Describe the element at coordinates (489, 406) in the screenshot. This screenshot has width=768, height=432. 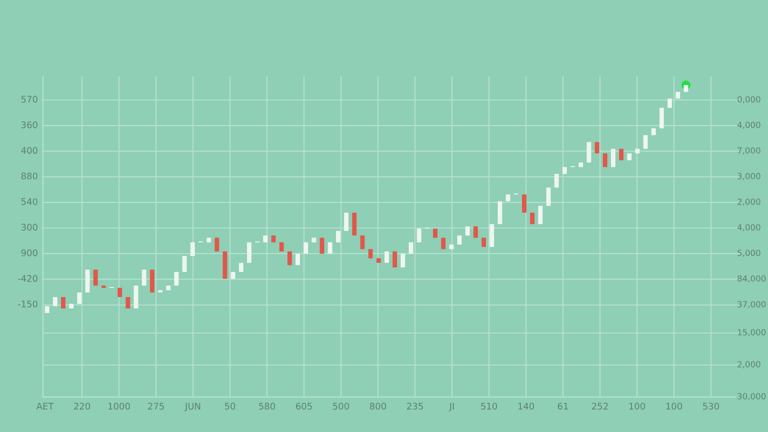
I see `text: 510` at that location.